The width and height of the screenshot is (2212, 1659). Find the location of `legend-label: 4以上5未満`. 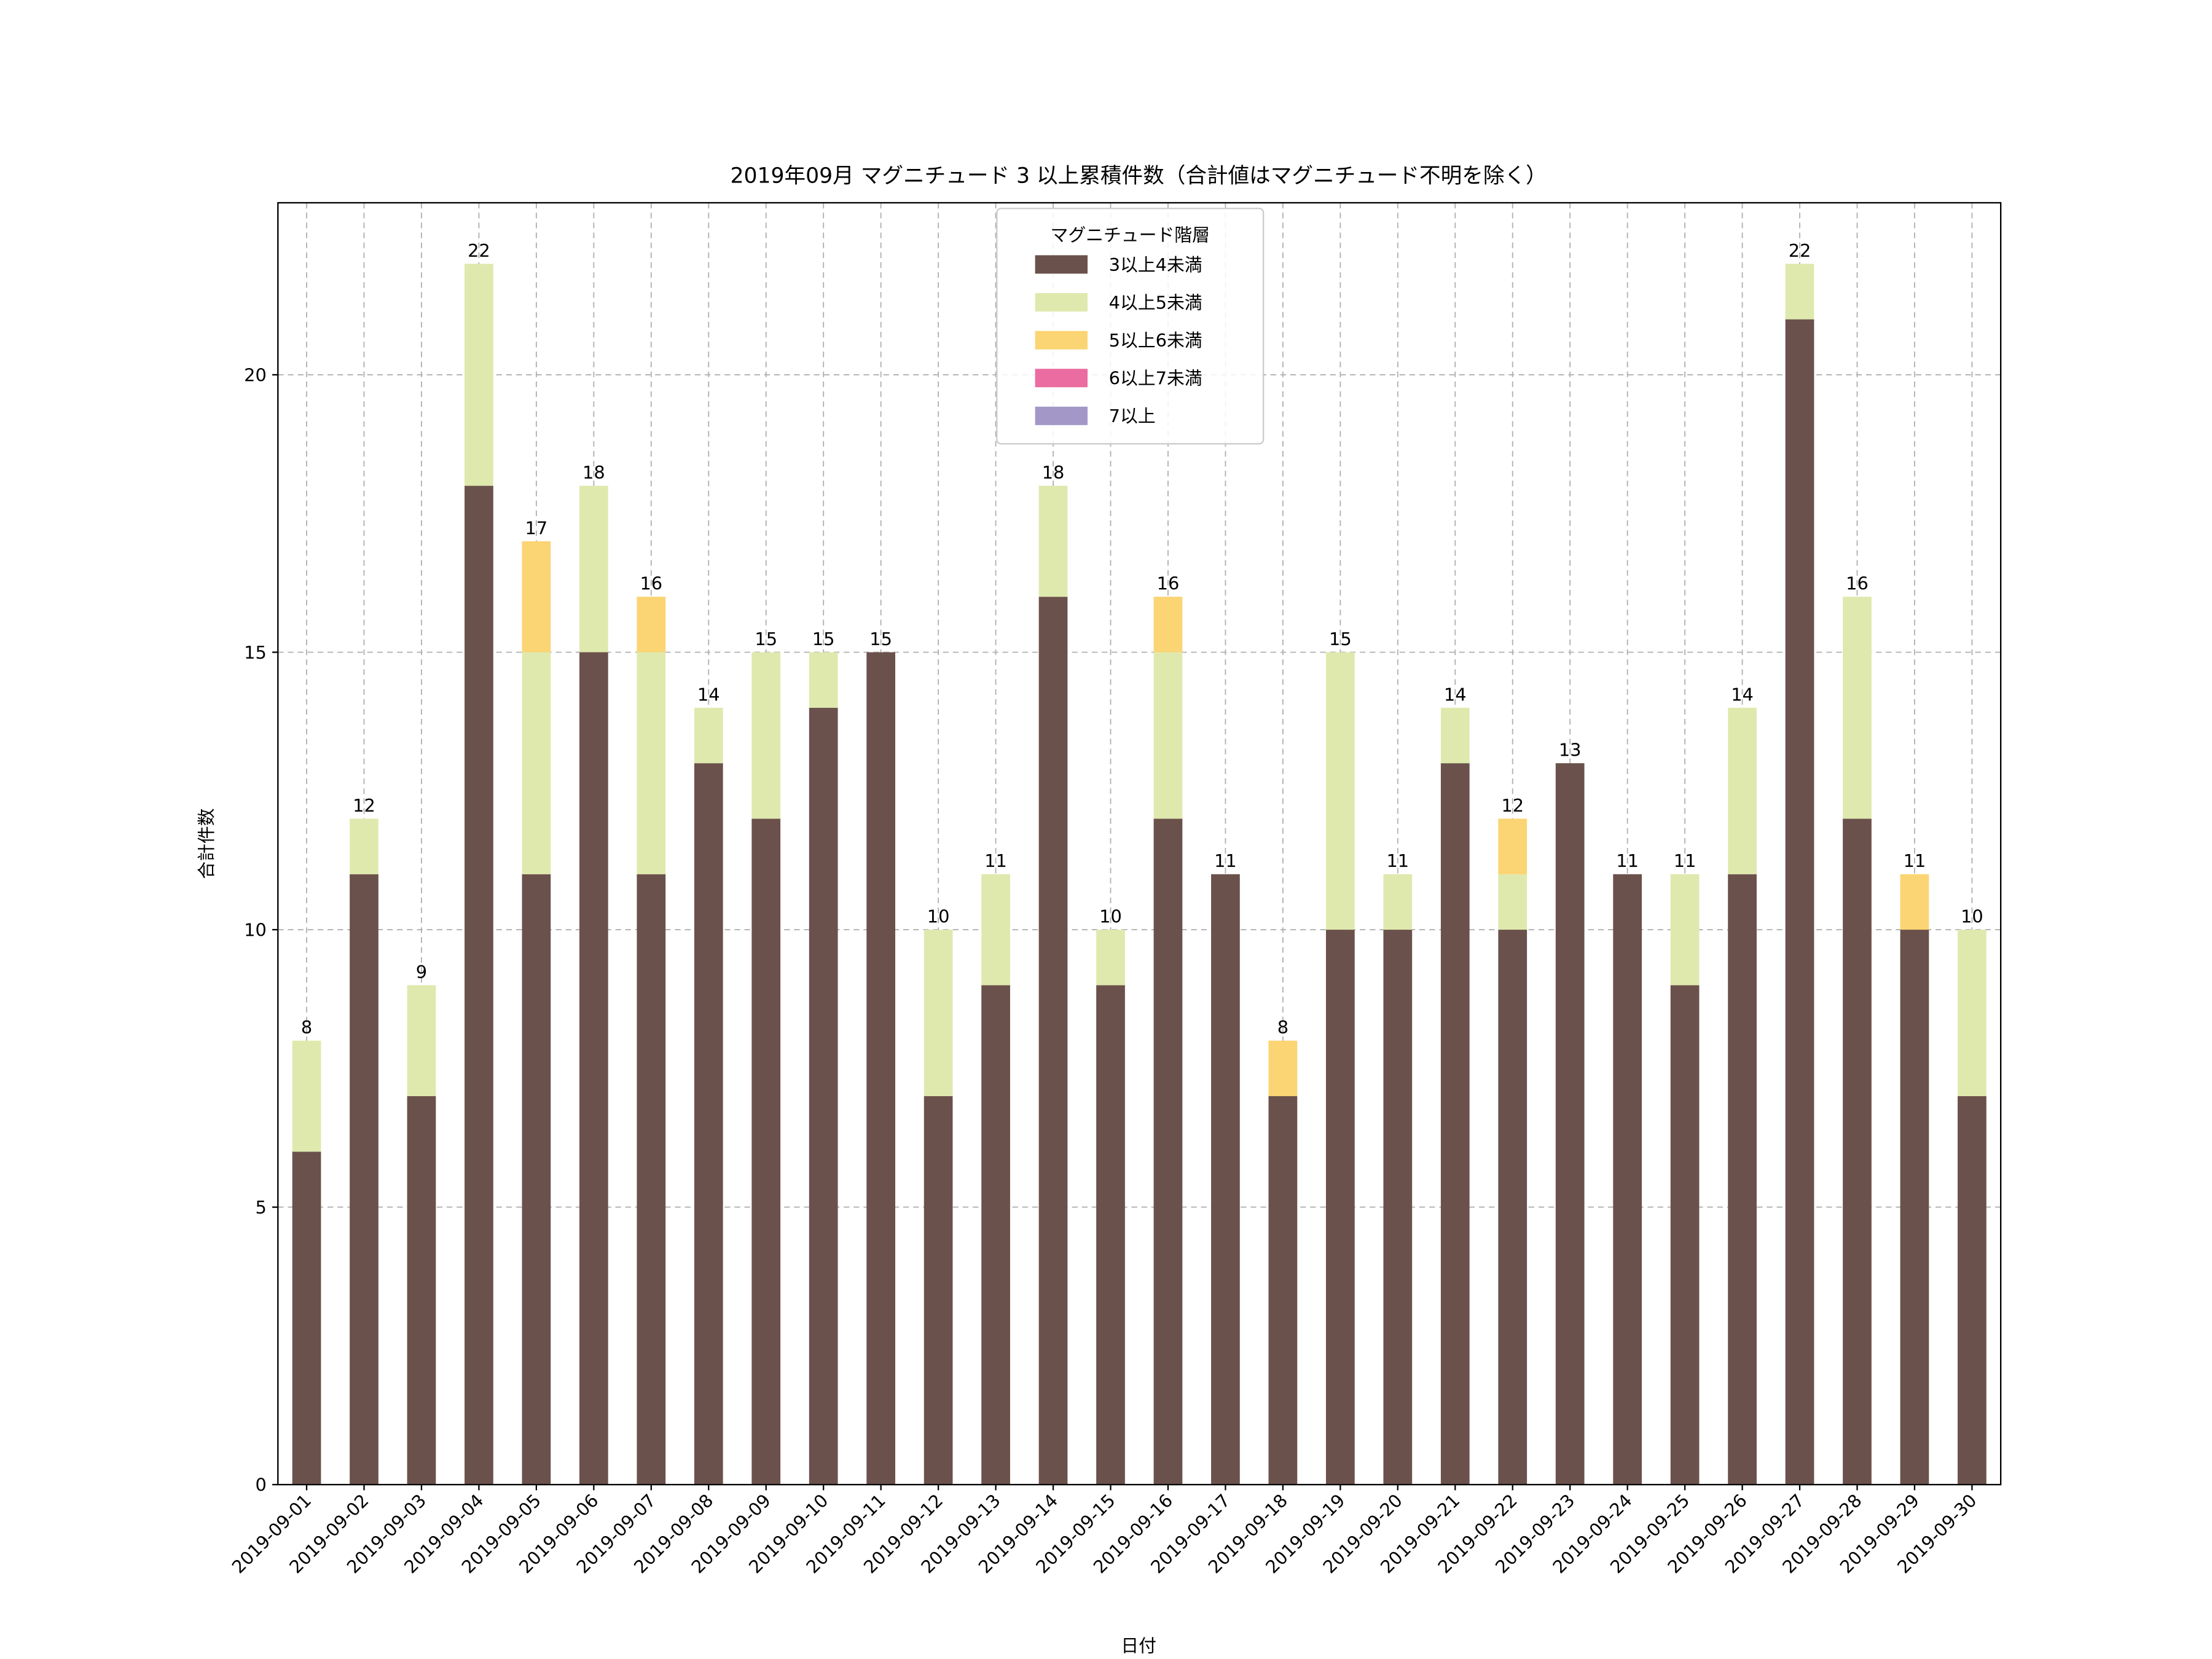

legend-label: 4以上5未満 is located at coordinates (1155, 302).